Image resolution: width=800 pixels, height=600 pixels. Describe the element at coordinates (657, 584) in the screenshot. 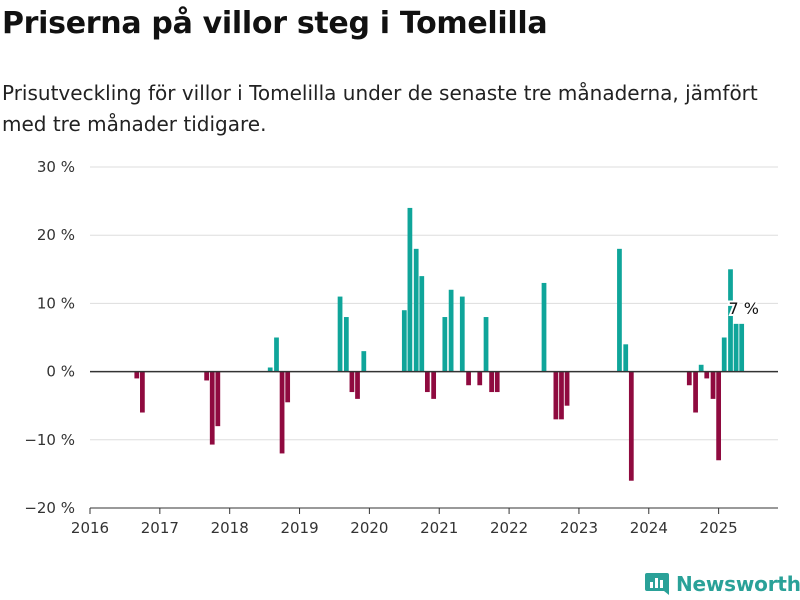

I see `newsworthy-logo-icon` at that location.